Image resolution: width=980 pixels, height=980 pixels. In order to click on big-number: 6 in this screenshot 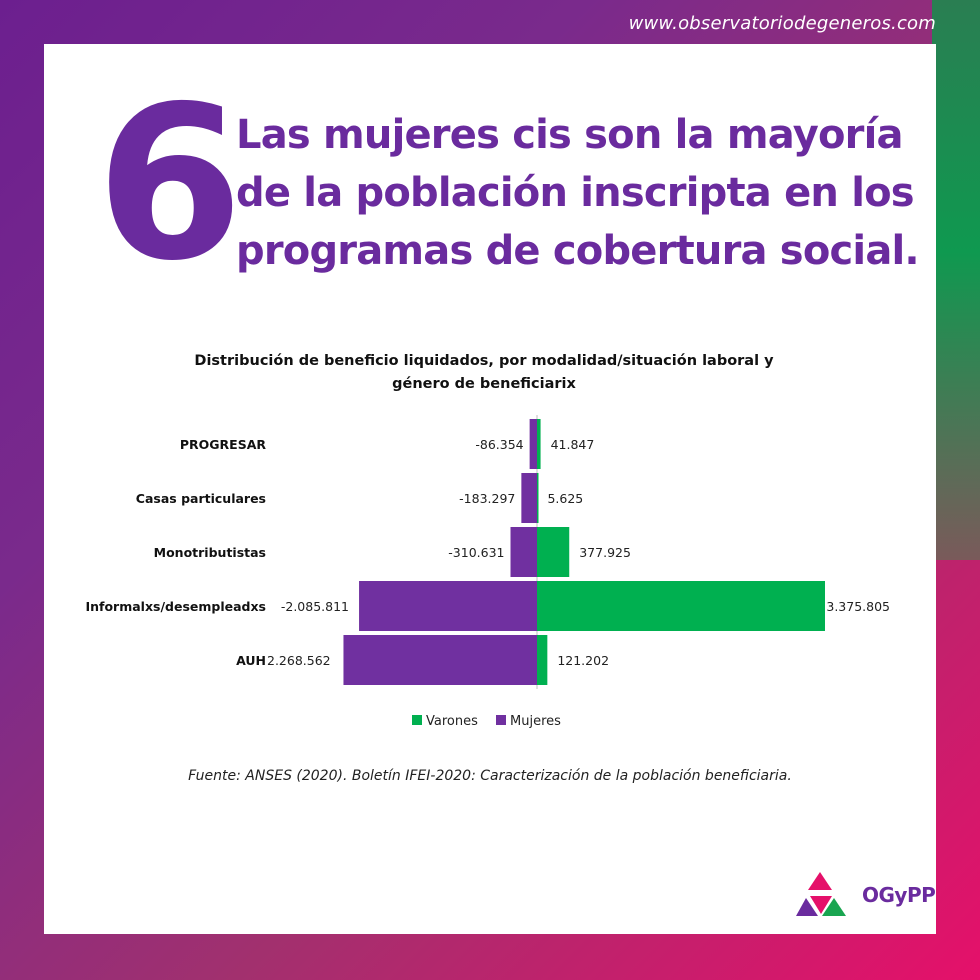, I will do `click(170, 183)`.